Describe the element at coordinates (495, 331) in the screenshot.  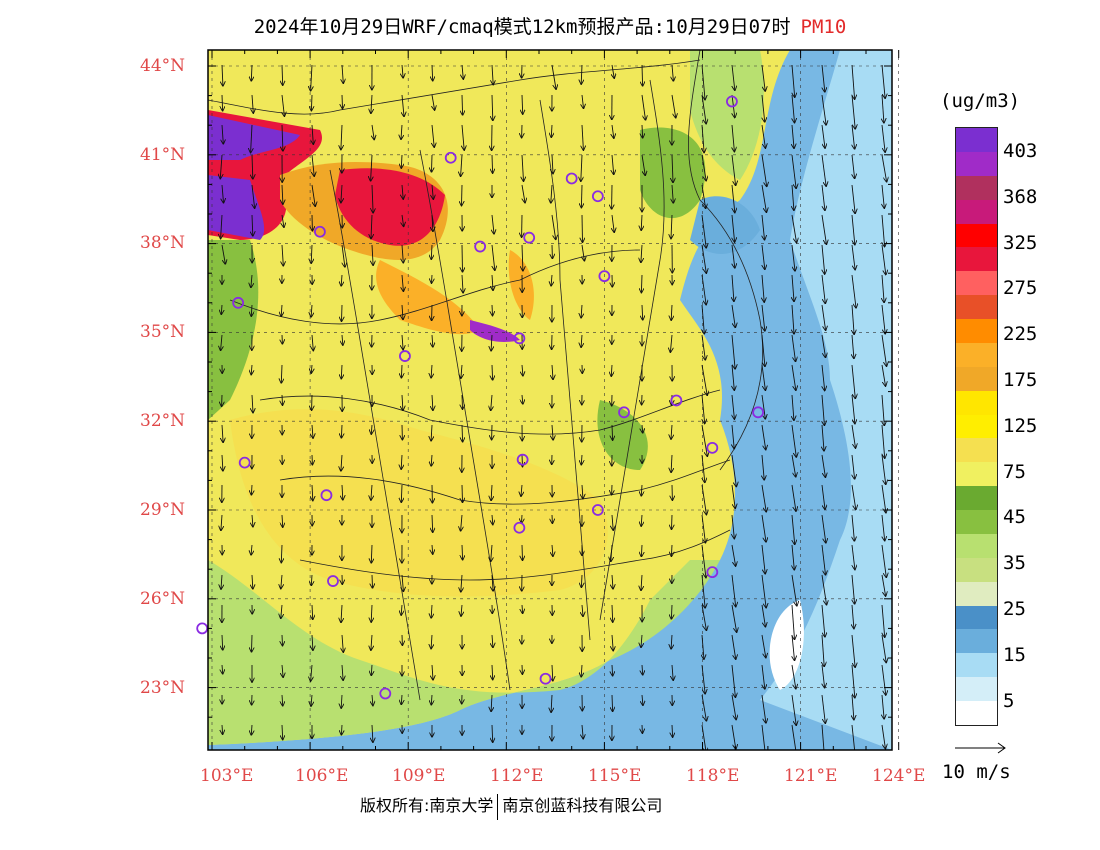
I see `fenwei-purple` at that location.